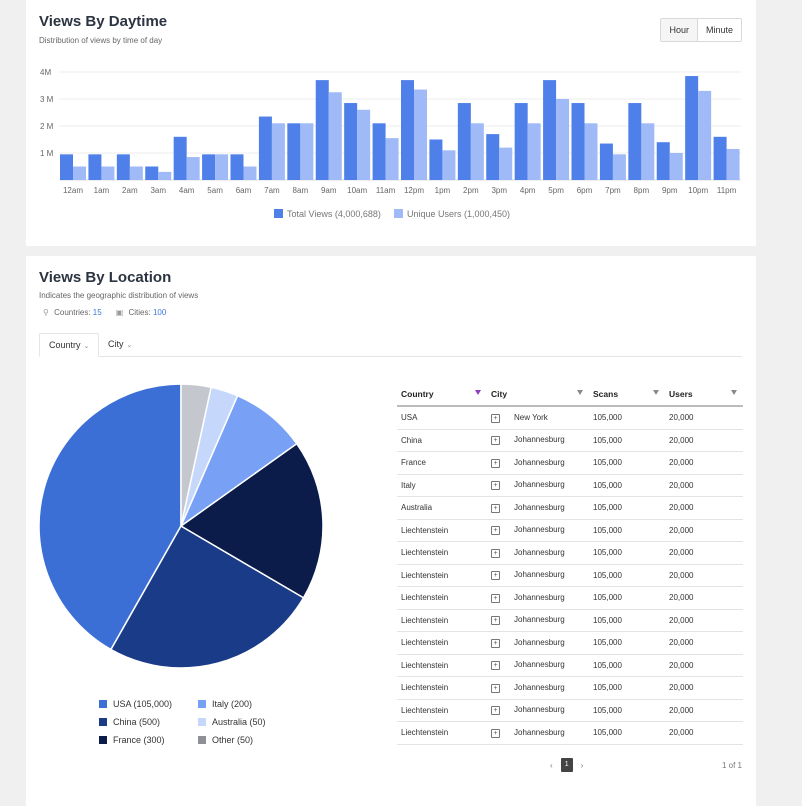 This screenshot has width=802, height=806. Describe the element at coordinates (442, 530) in the screenshot. I see `country-cell: Liechtenstein` at that location.